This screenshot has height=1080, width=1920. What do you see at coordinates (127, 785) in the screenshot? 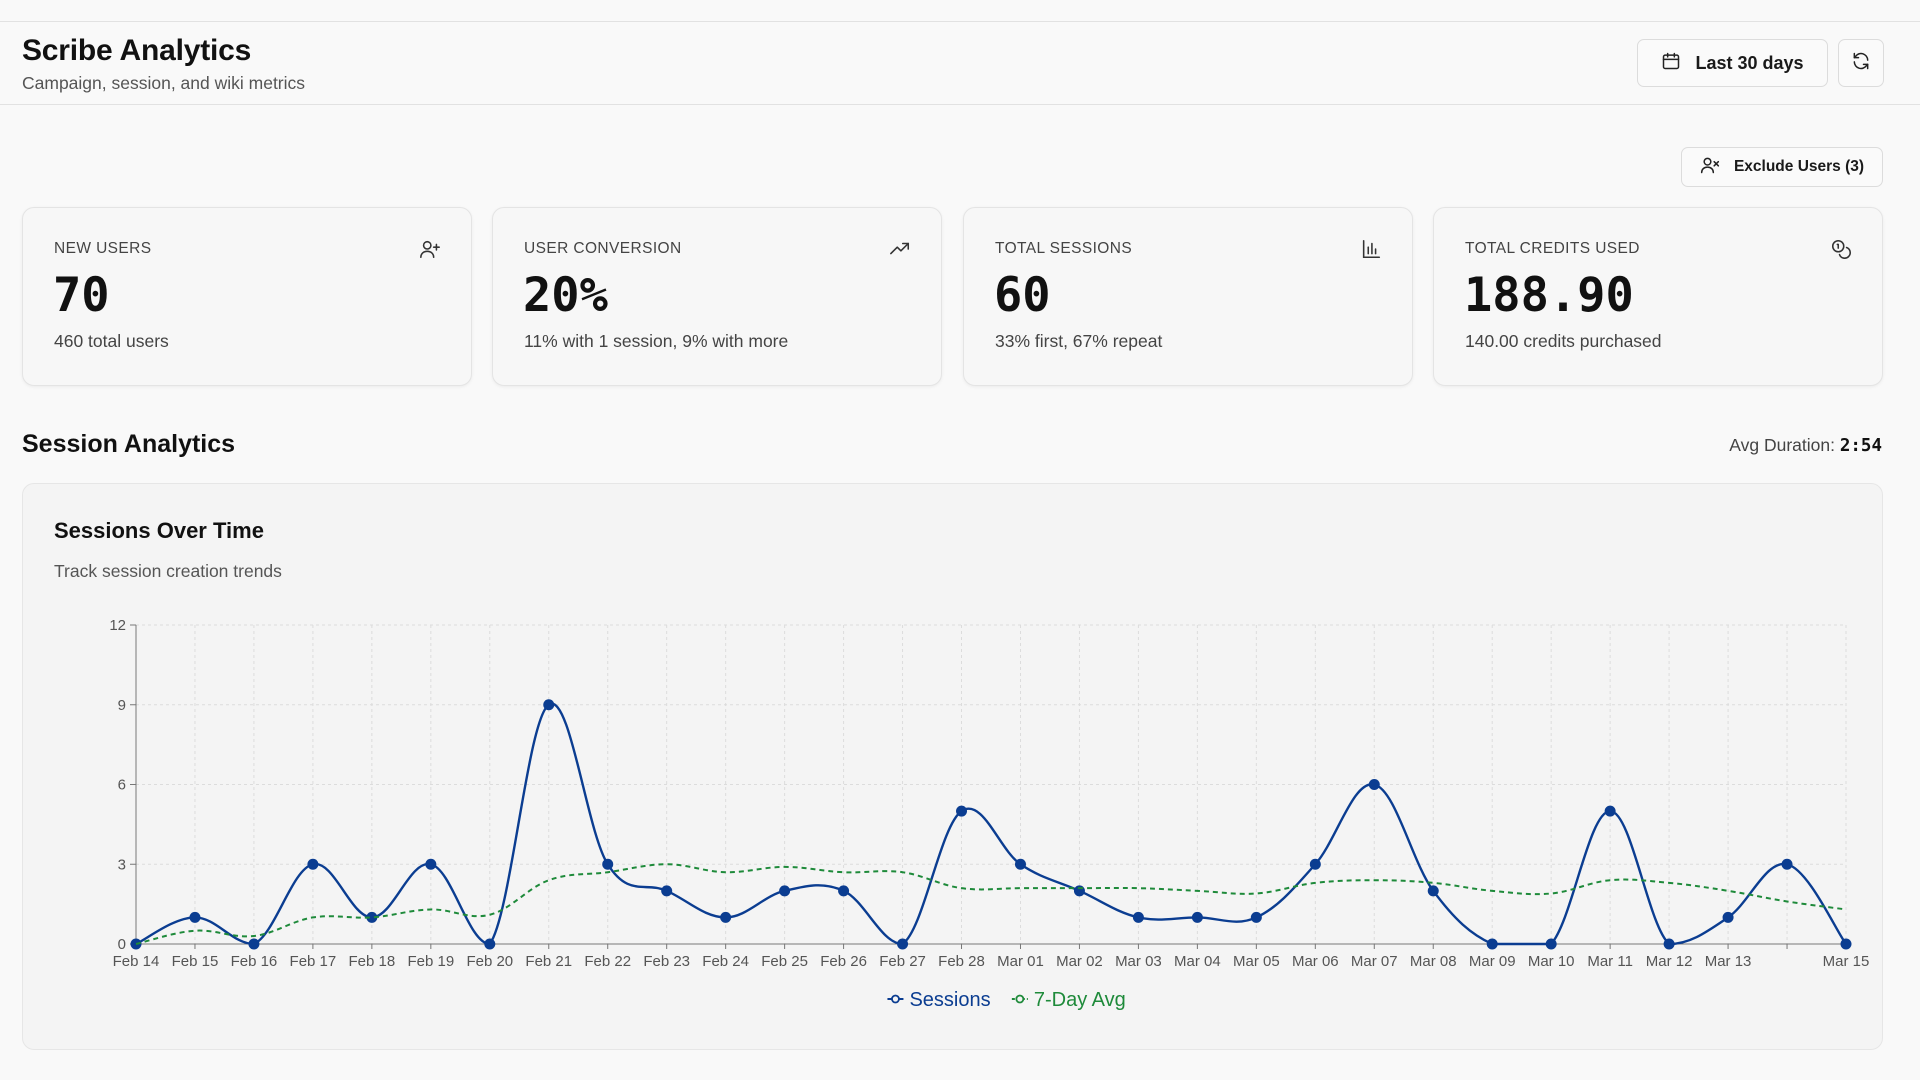
I see `y-tick: 6` at bounding box center [127, 785].